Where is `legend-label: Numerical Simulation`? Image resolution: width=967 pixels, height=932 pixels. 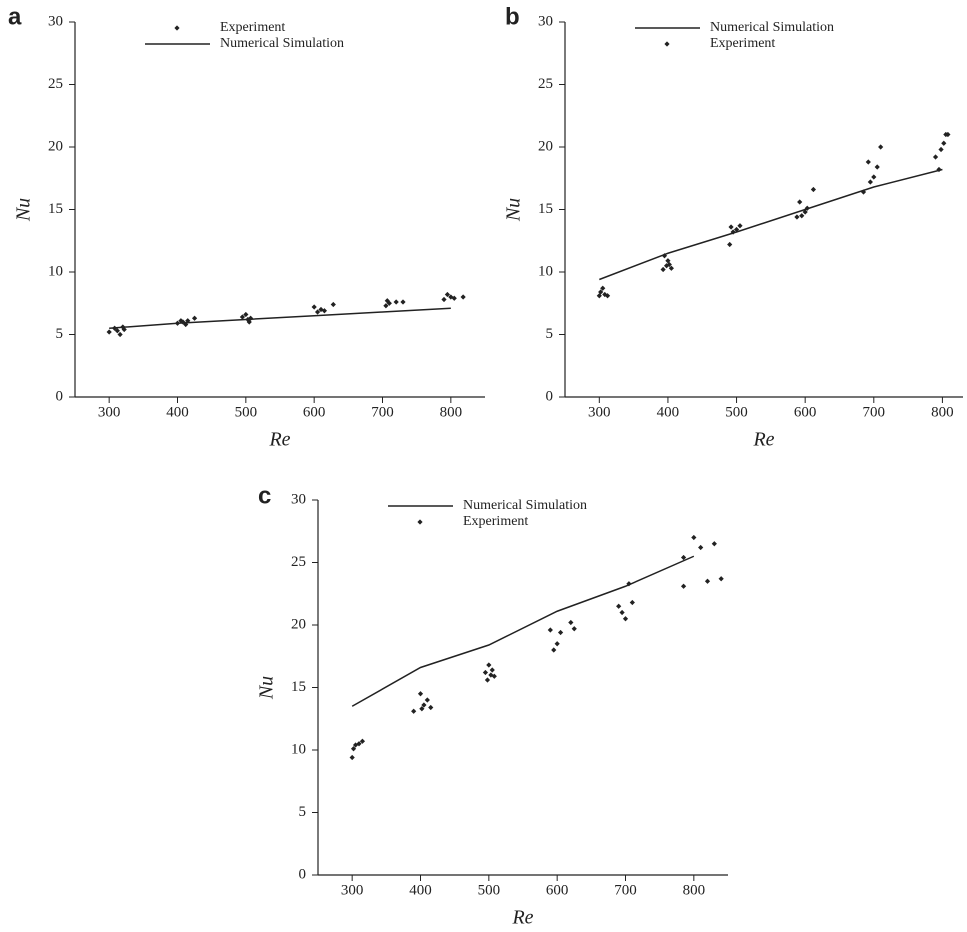
legend-label: Numerical Simulation is located at coordinates (282, 43).